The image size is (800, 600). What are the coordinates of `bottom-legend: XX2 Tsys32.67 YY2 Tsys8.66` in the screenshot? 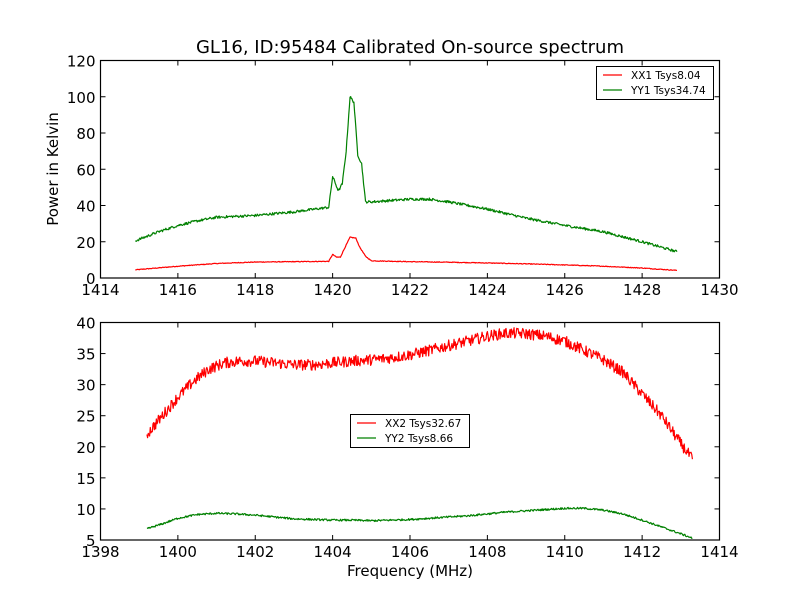 It's located at (410, 431).